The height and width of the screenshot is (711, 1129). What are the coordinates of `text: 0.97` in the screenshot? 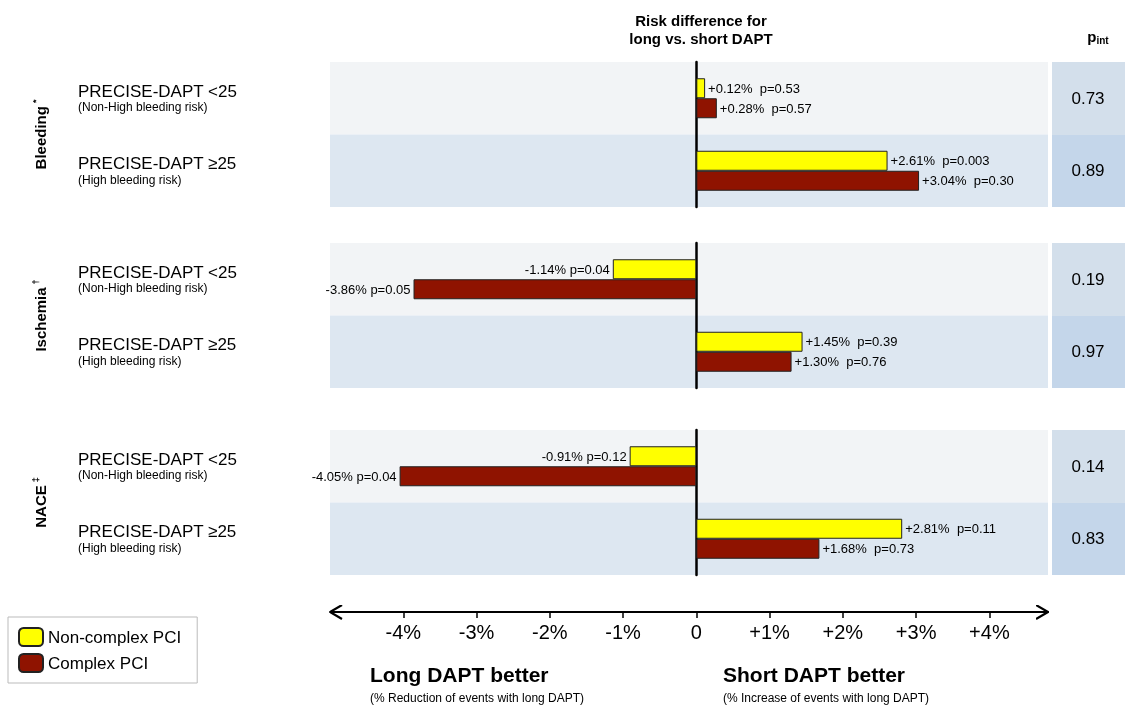 It's located at (1088, 352).